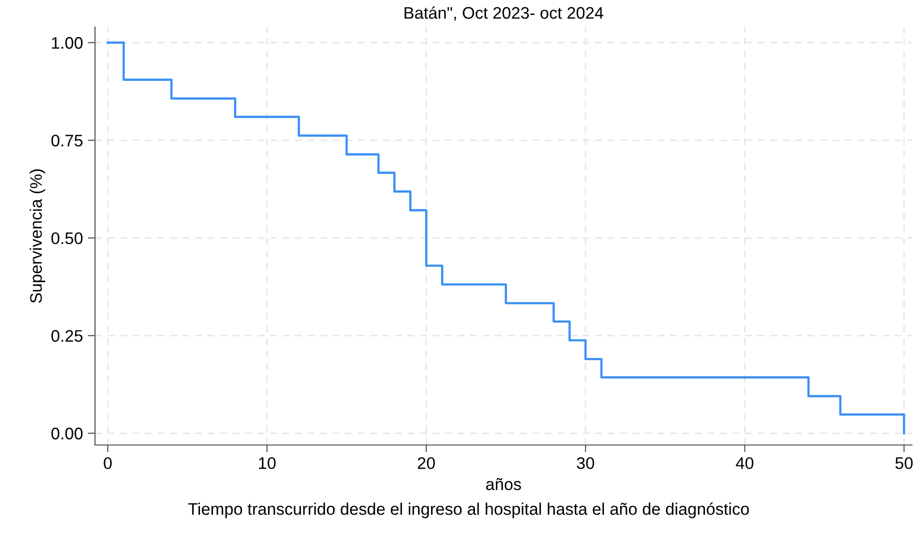  I want to click on x-tick-label: 40, so click(745, 463).